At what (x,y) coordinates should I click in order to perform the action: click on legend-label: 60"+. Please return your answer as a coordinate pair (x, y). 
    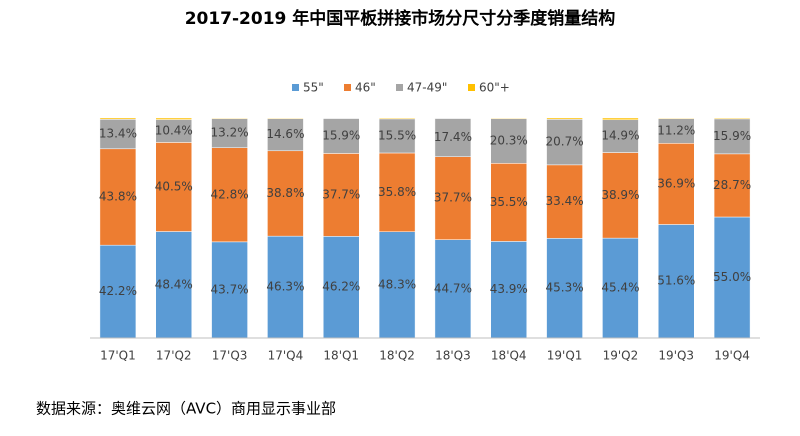
    Looking at the image, I should click on (494, 88).